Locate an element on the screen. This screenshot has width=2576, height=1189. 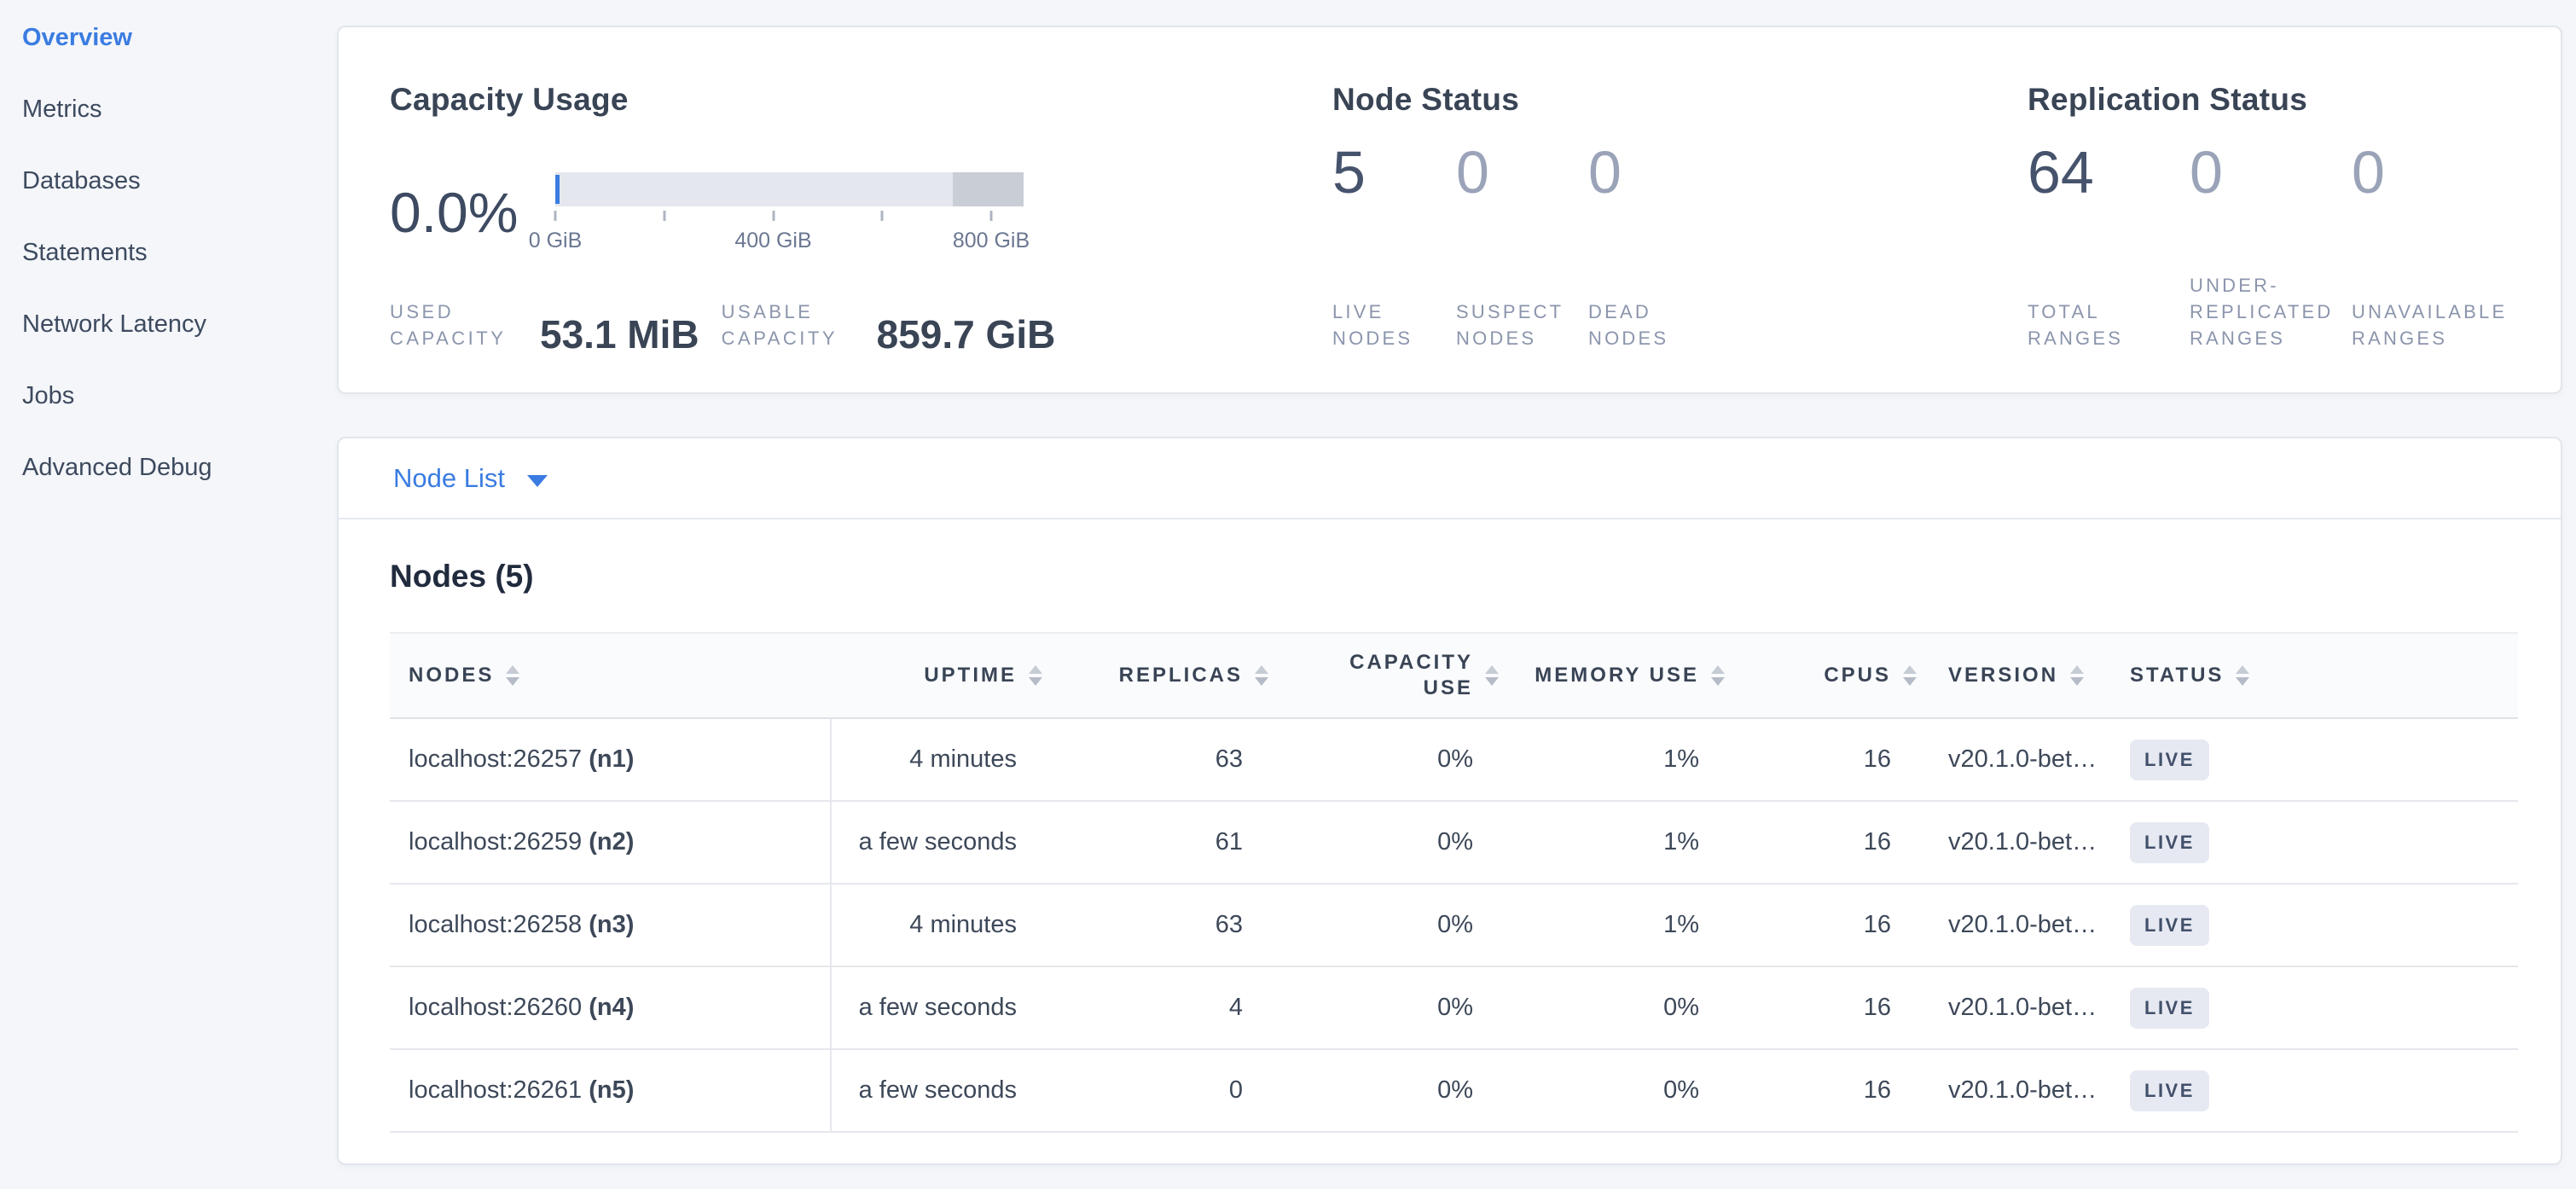
node-list-dropdown-label: Node List is located at coordinates (449, 477).